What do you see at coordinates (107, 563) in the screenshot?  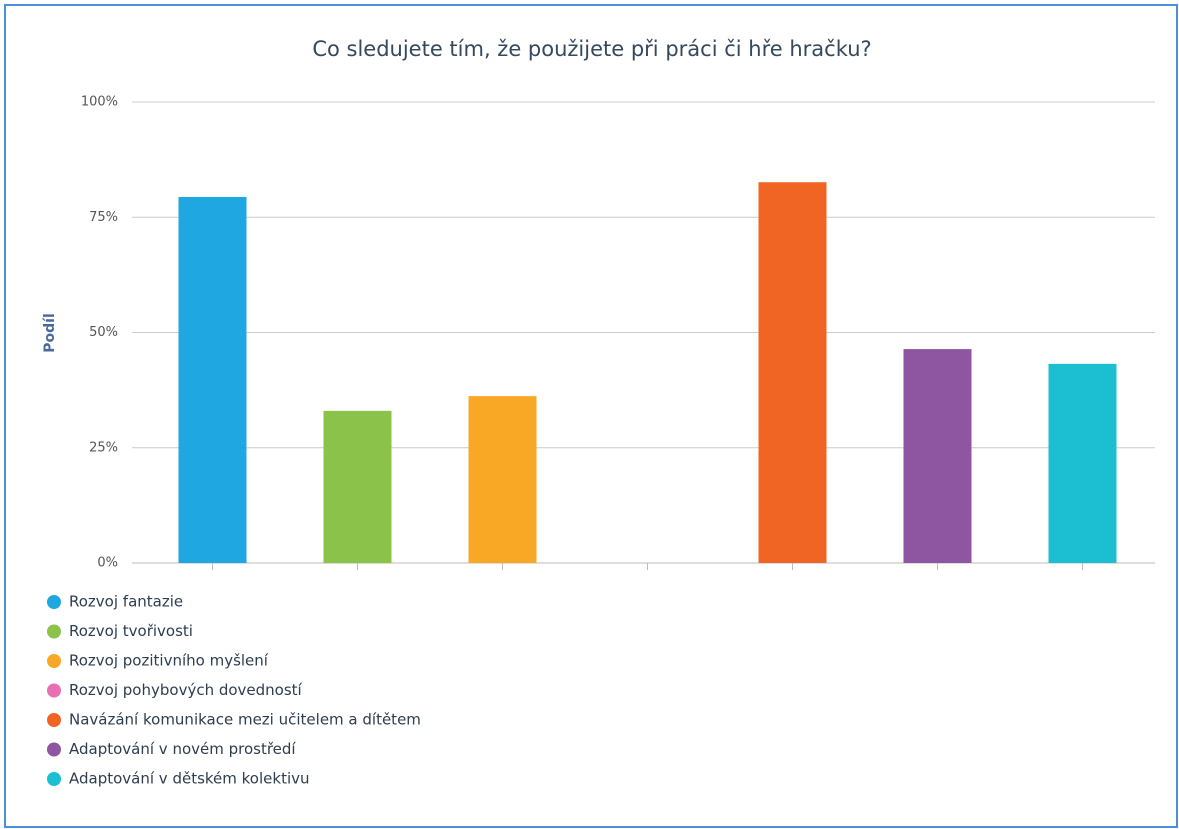 I see `y-tick-label: 0%` at bounding box center [107, 563].